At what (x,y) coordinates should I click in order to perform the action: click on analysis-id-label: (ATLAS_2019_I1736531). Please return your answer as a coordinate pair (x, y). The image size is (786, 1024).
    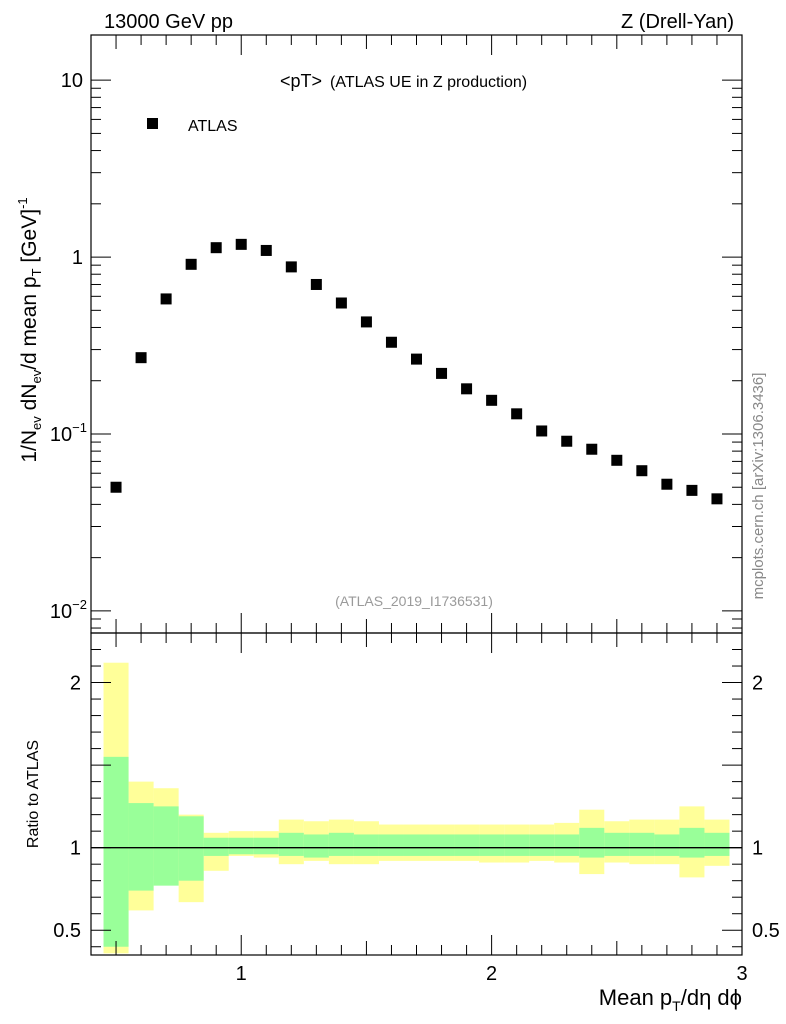
    Looking at the image, I should click on (414, 601).